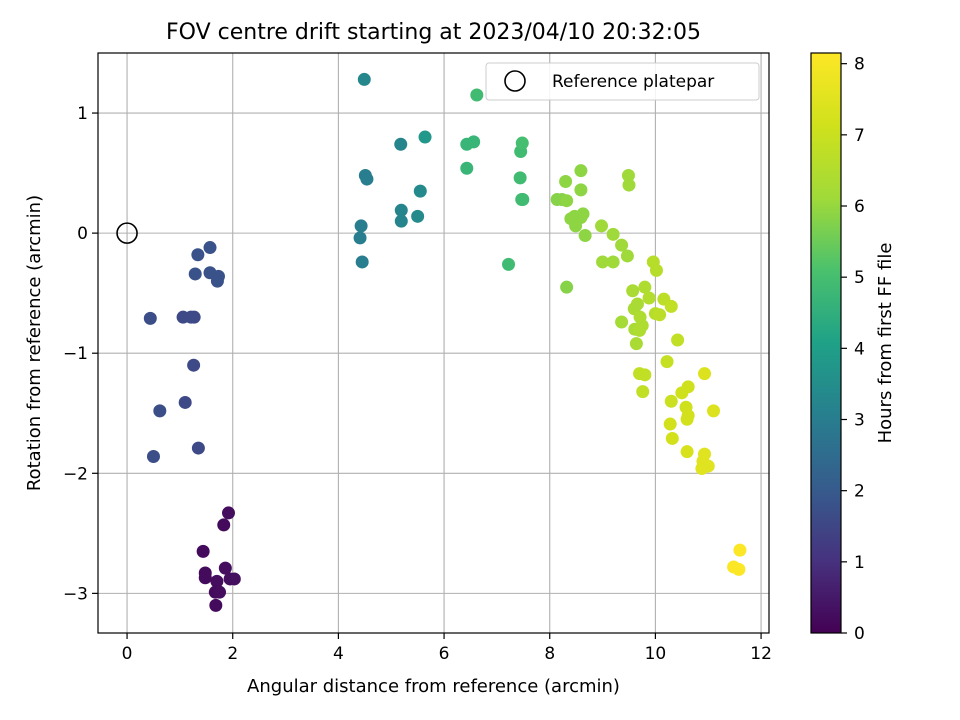 This screenshot has width=960, height=720. I want to click on y-tick-label: −2, so click(75, 474).